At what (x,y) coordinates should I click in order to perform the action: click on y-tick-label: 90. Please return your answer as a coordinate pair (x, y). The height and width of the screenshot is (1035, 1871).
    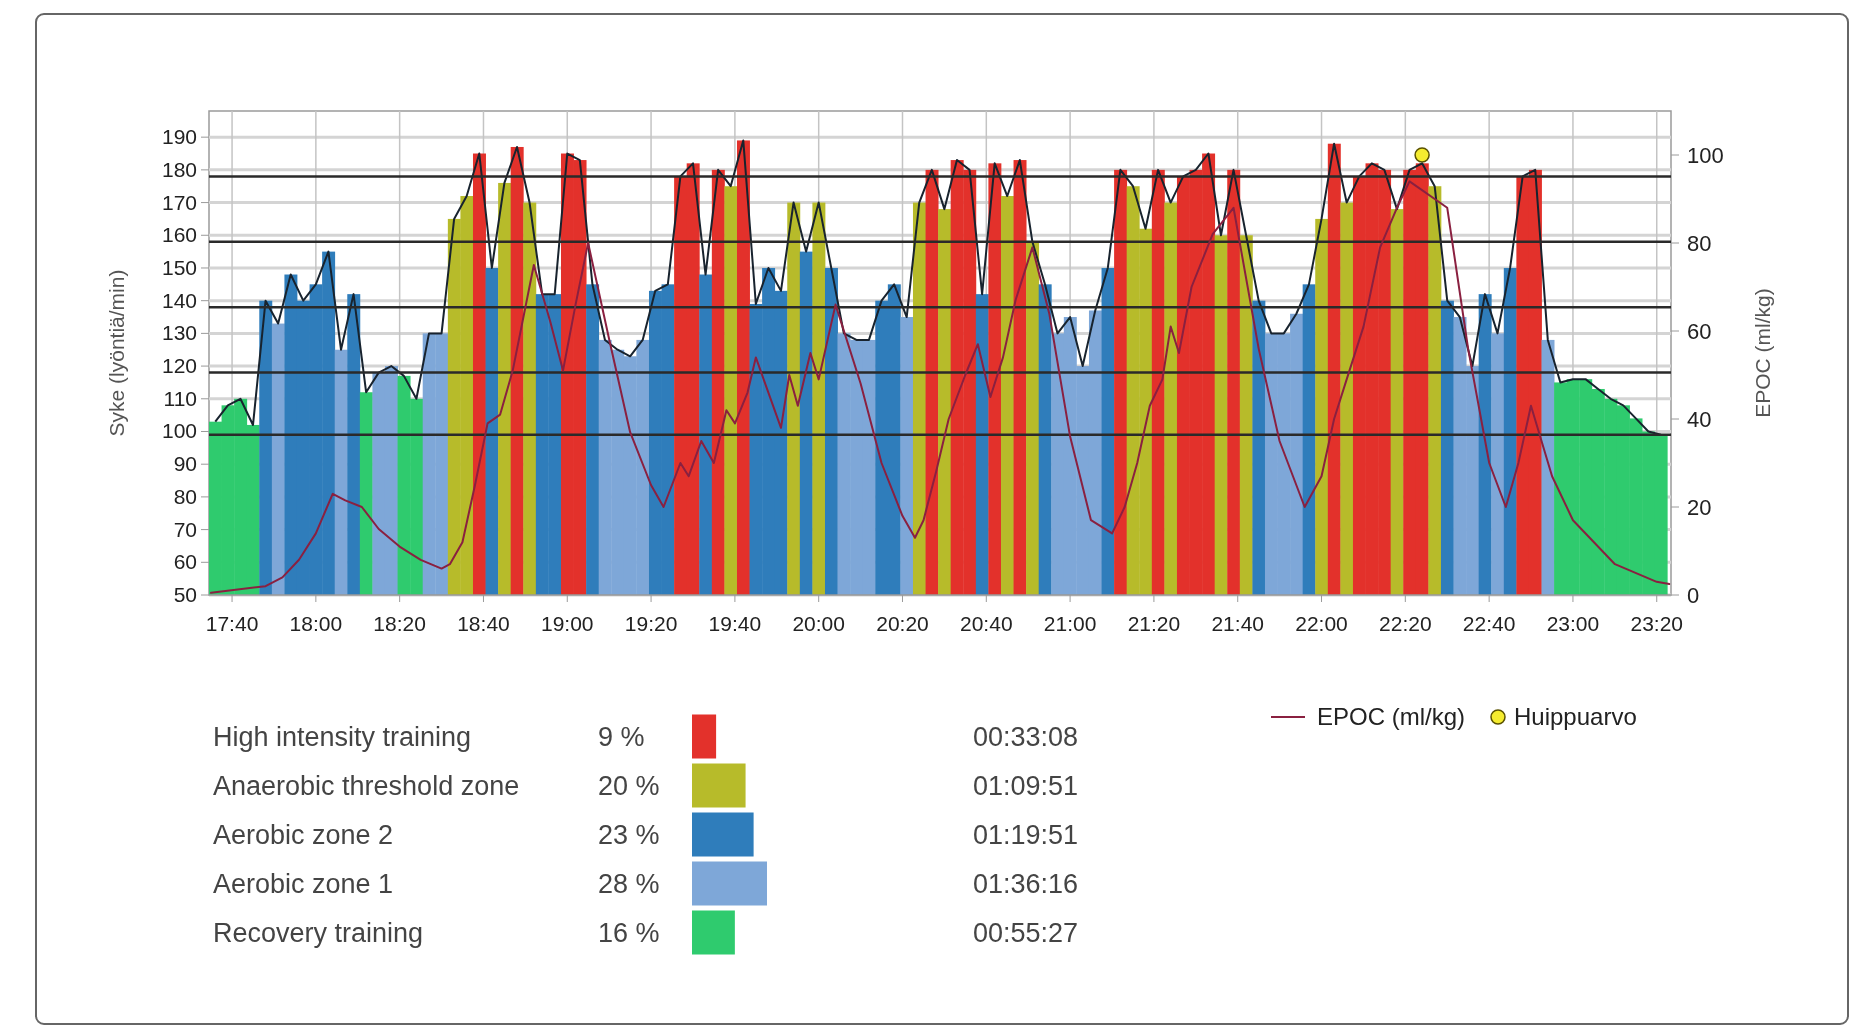
    Looking at the image, I should click on (185, 464).